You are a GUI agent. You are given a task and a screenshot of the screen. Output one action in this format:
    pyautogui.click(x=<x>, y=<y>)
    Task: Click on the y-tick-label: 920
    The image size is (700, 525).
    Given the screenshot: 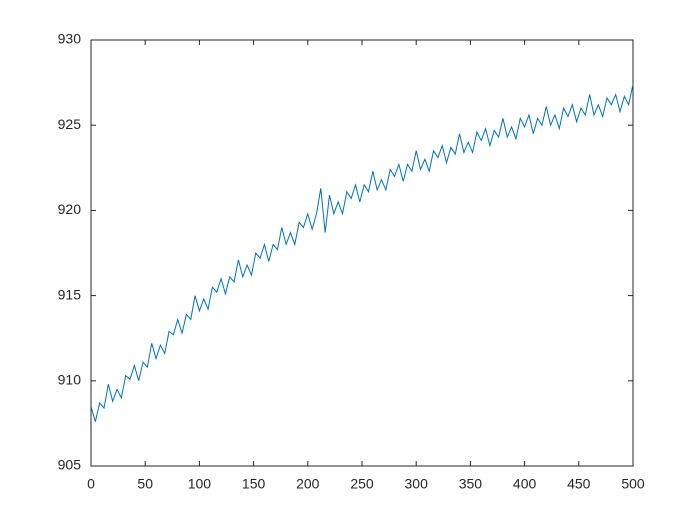 What is the action you would take?
    pyautogui.click(x=70, y=209)
    